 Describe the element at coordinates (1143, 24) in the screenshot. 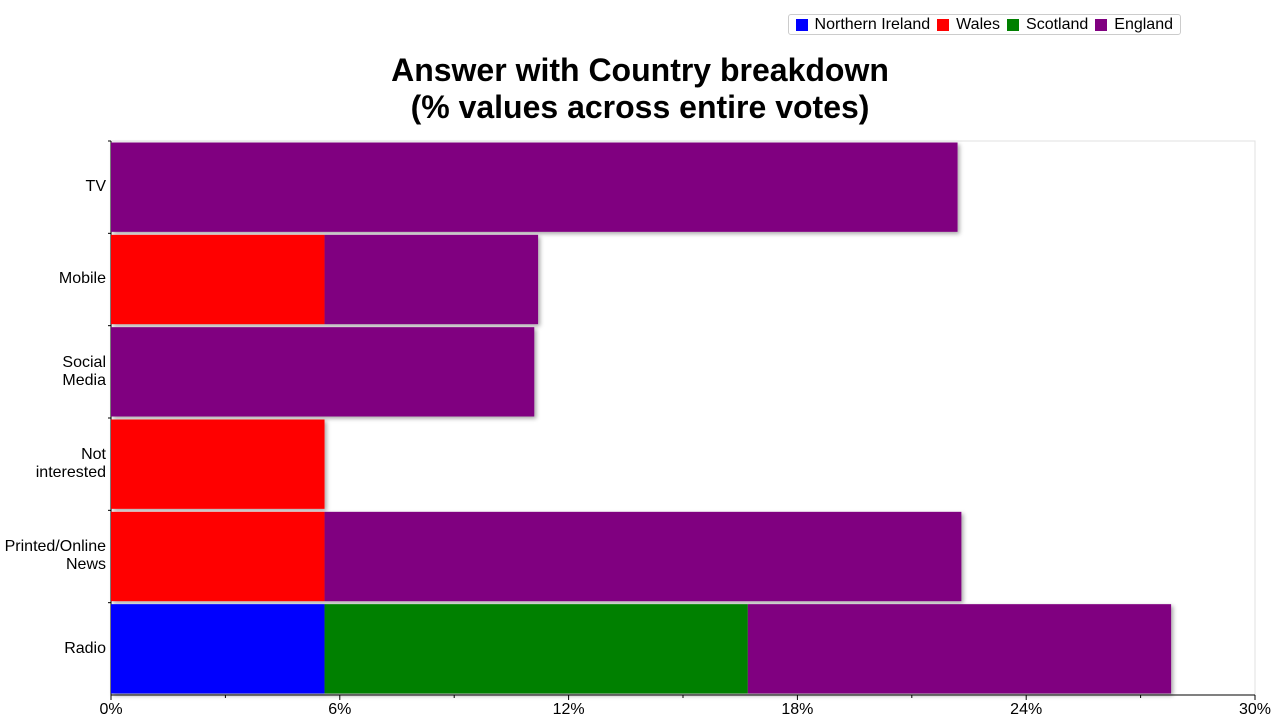

I see `legend-label: England` at that location.